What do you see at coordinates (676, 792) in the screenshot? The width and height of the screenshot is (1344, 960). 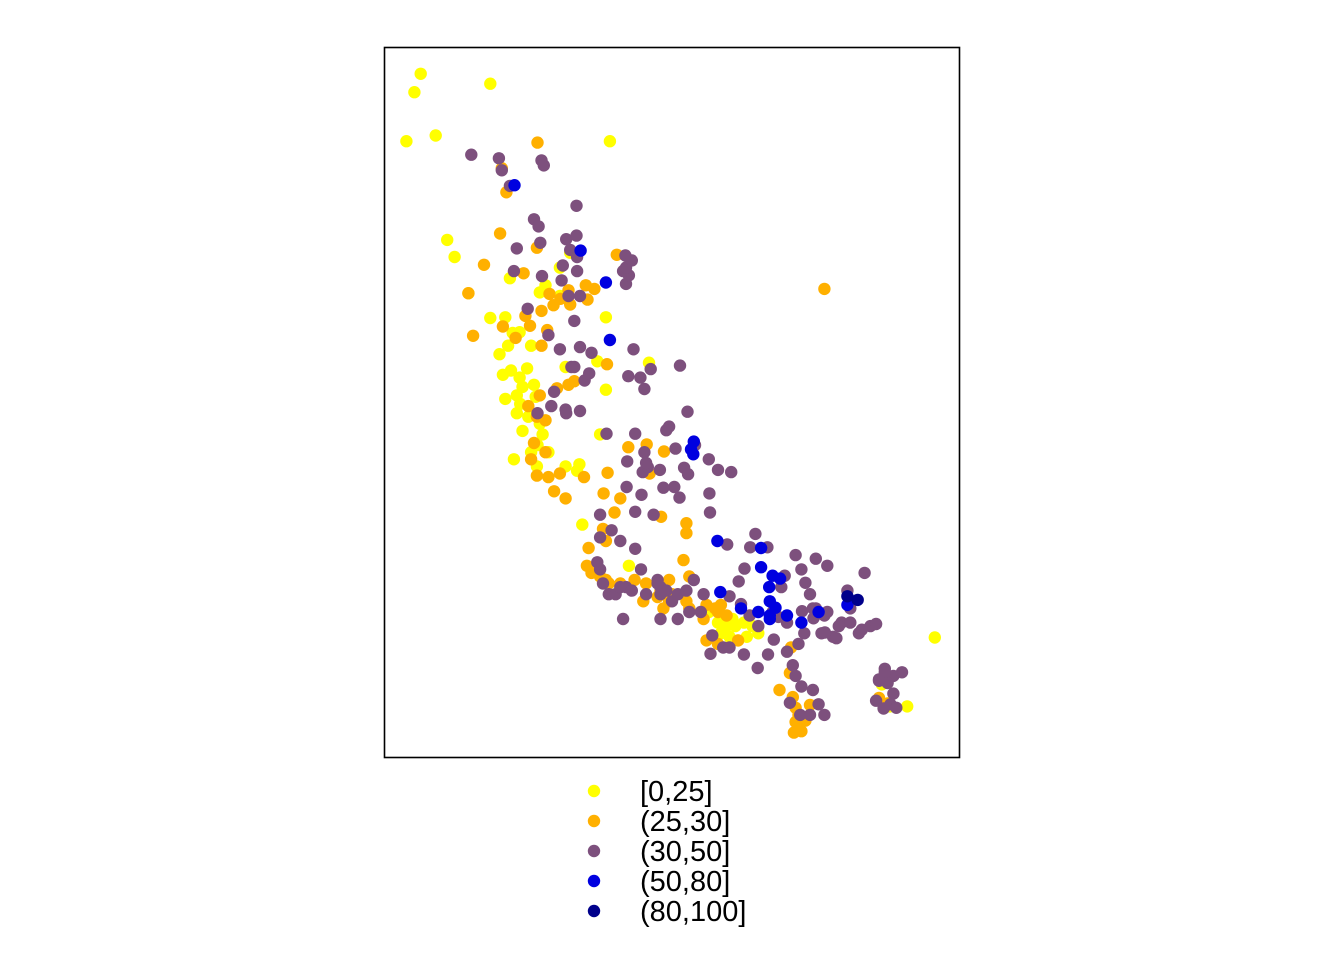 I see `legend-label: [0,25]` at bounding box center [676, 792].